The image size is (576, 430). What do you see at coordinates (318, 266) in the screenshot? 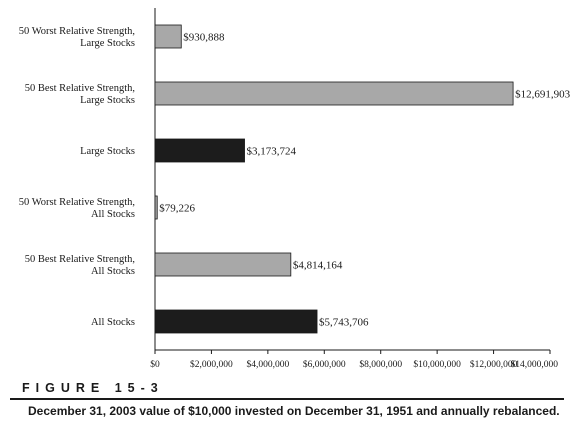
I see `value-label: $4,814,164` at bounding box center [318, 266].